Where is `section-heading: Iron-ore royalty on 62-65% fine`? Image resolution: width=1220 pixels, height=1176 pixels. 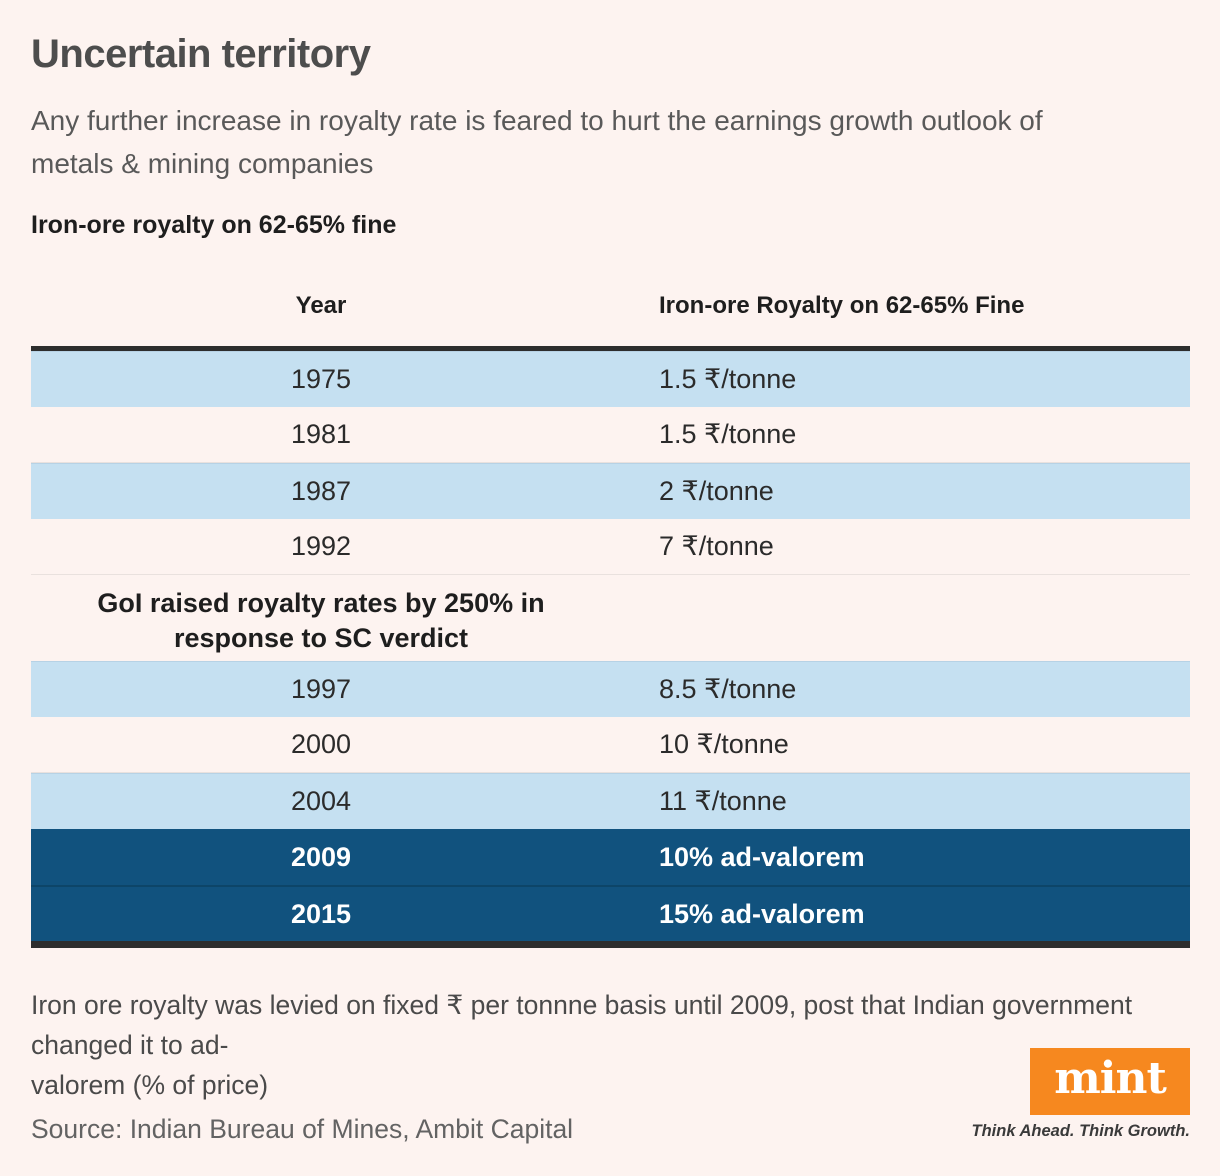 section-heading: Iron-ore royalty on 62-65% fine is located at coordinates (214, 225).